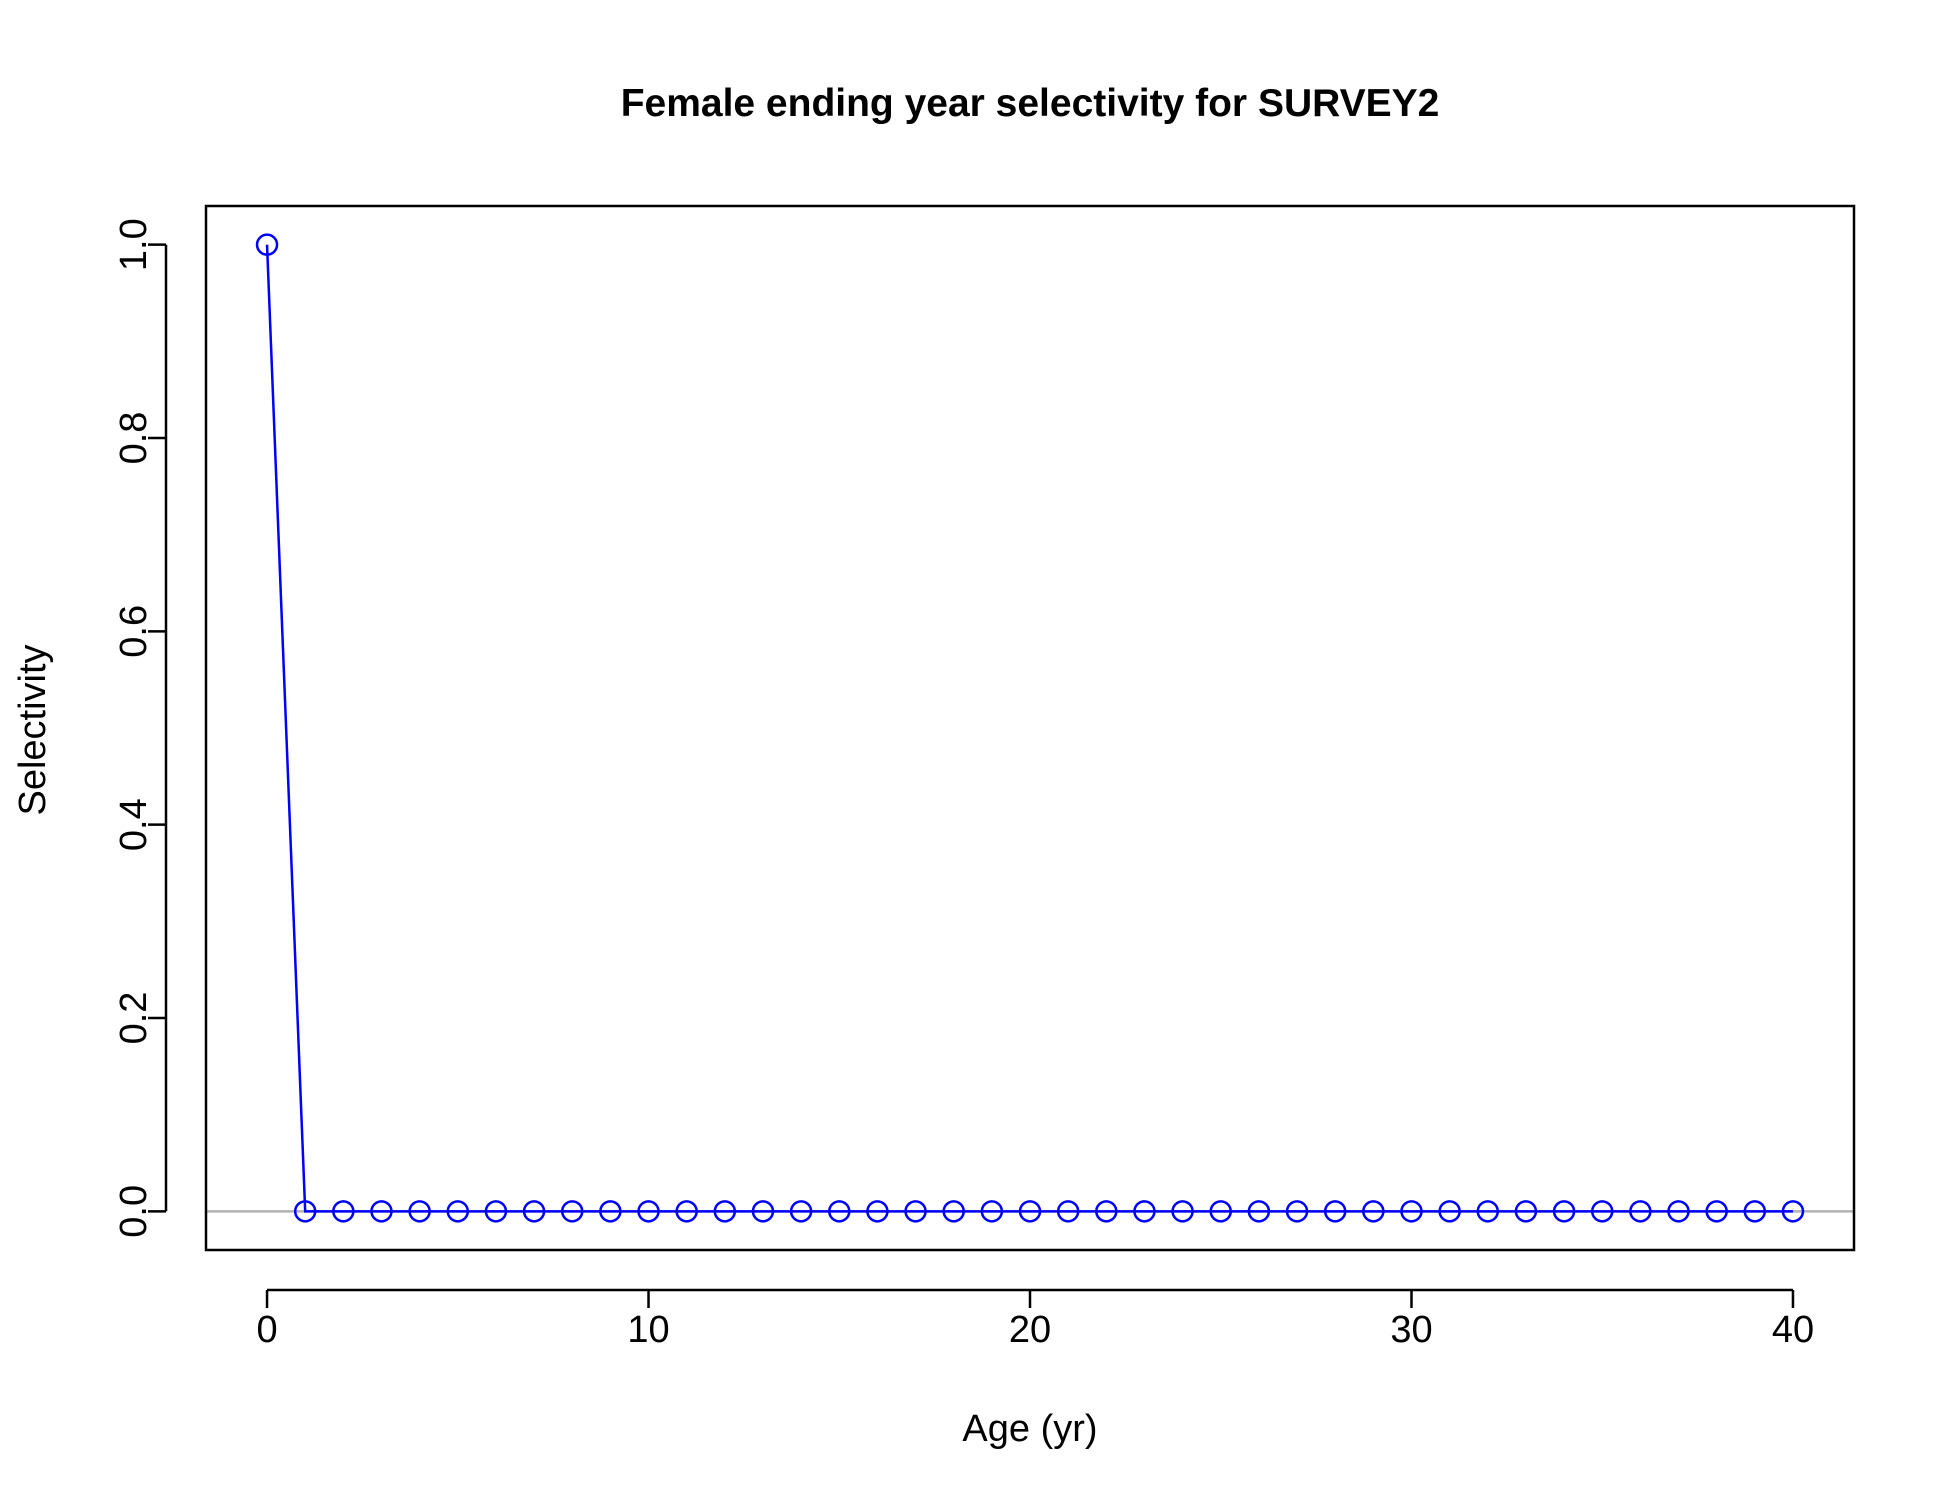 Image resolution: width=1950 pixels, height=1500 pixels. Describe the element at coordinates (1793, 1330) in the screenshot. I see `x-tick-label: 40` at that location.